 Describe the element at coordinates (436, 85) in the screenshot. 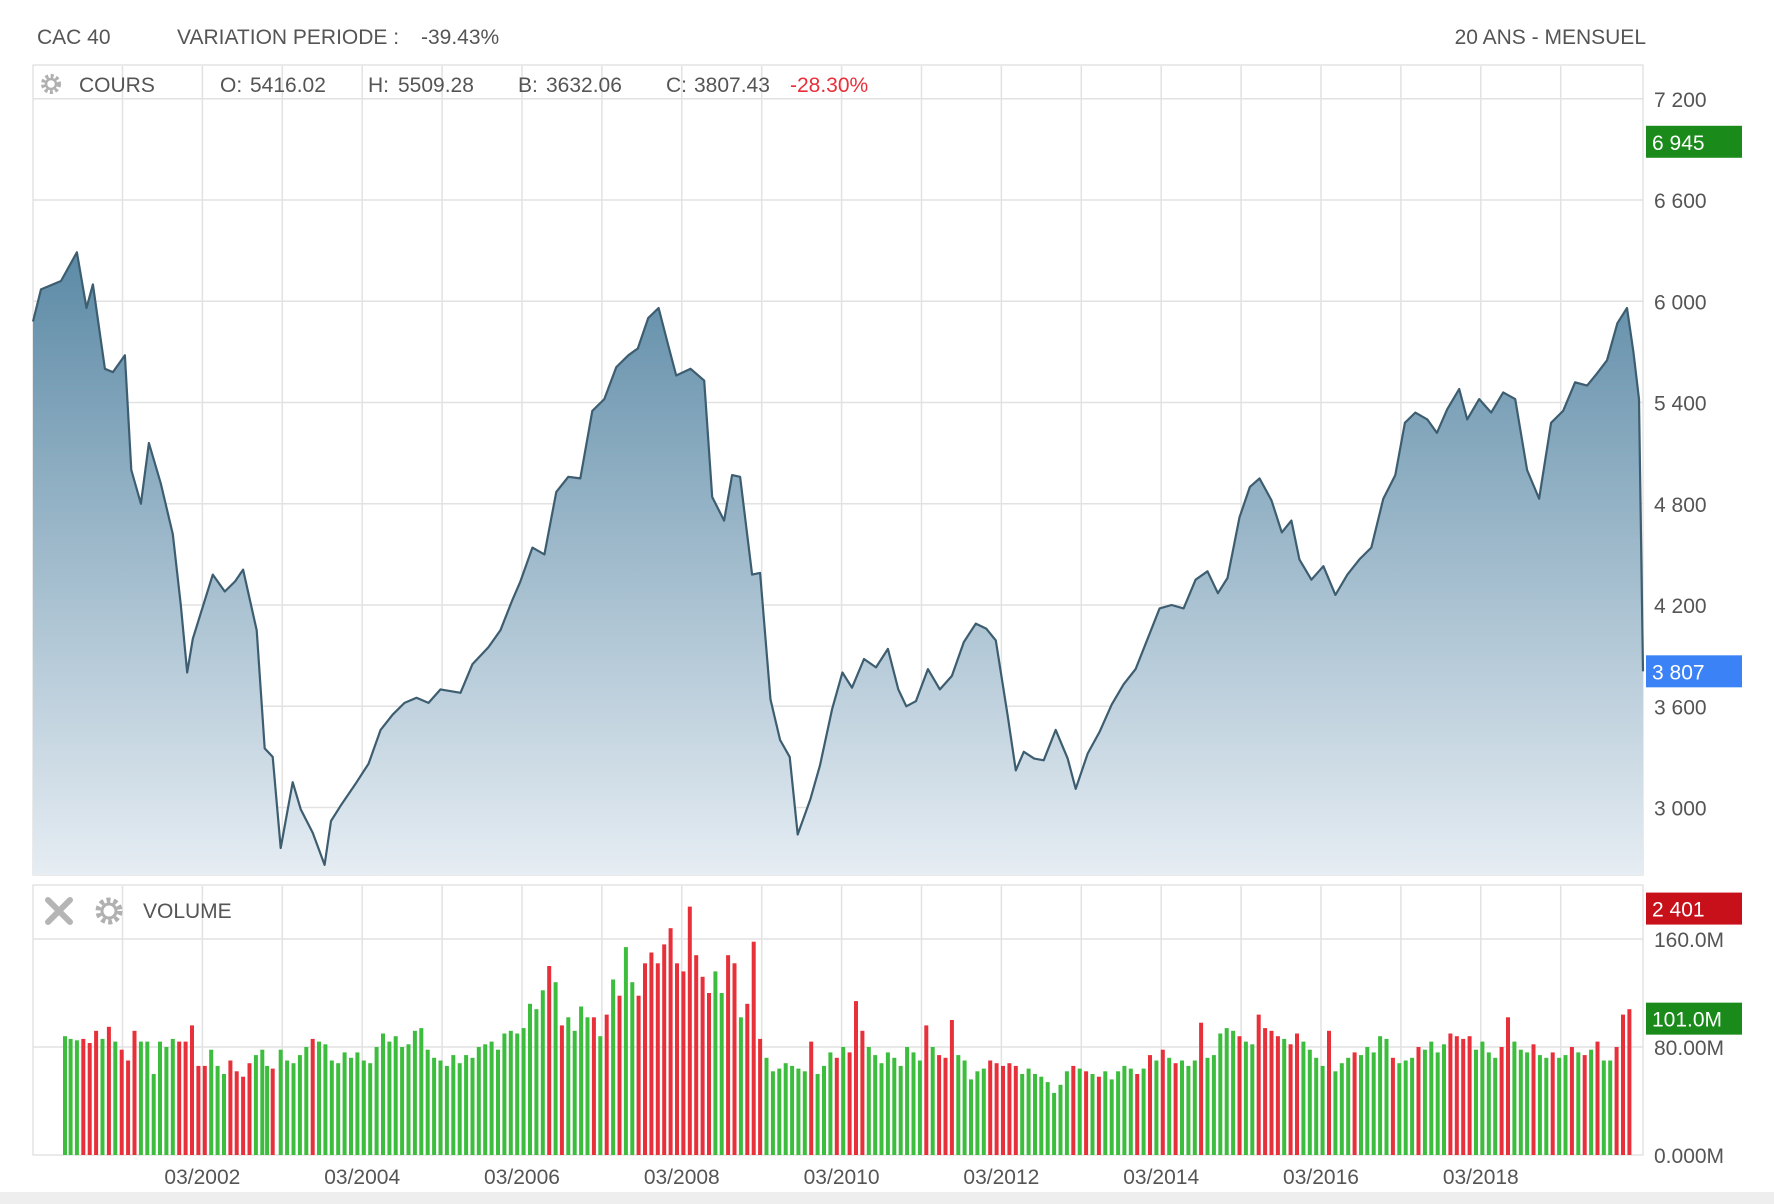

I see `high-value: 5509.28` at that location.